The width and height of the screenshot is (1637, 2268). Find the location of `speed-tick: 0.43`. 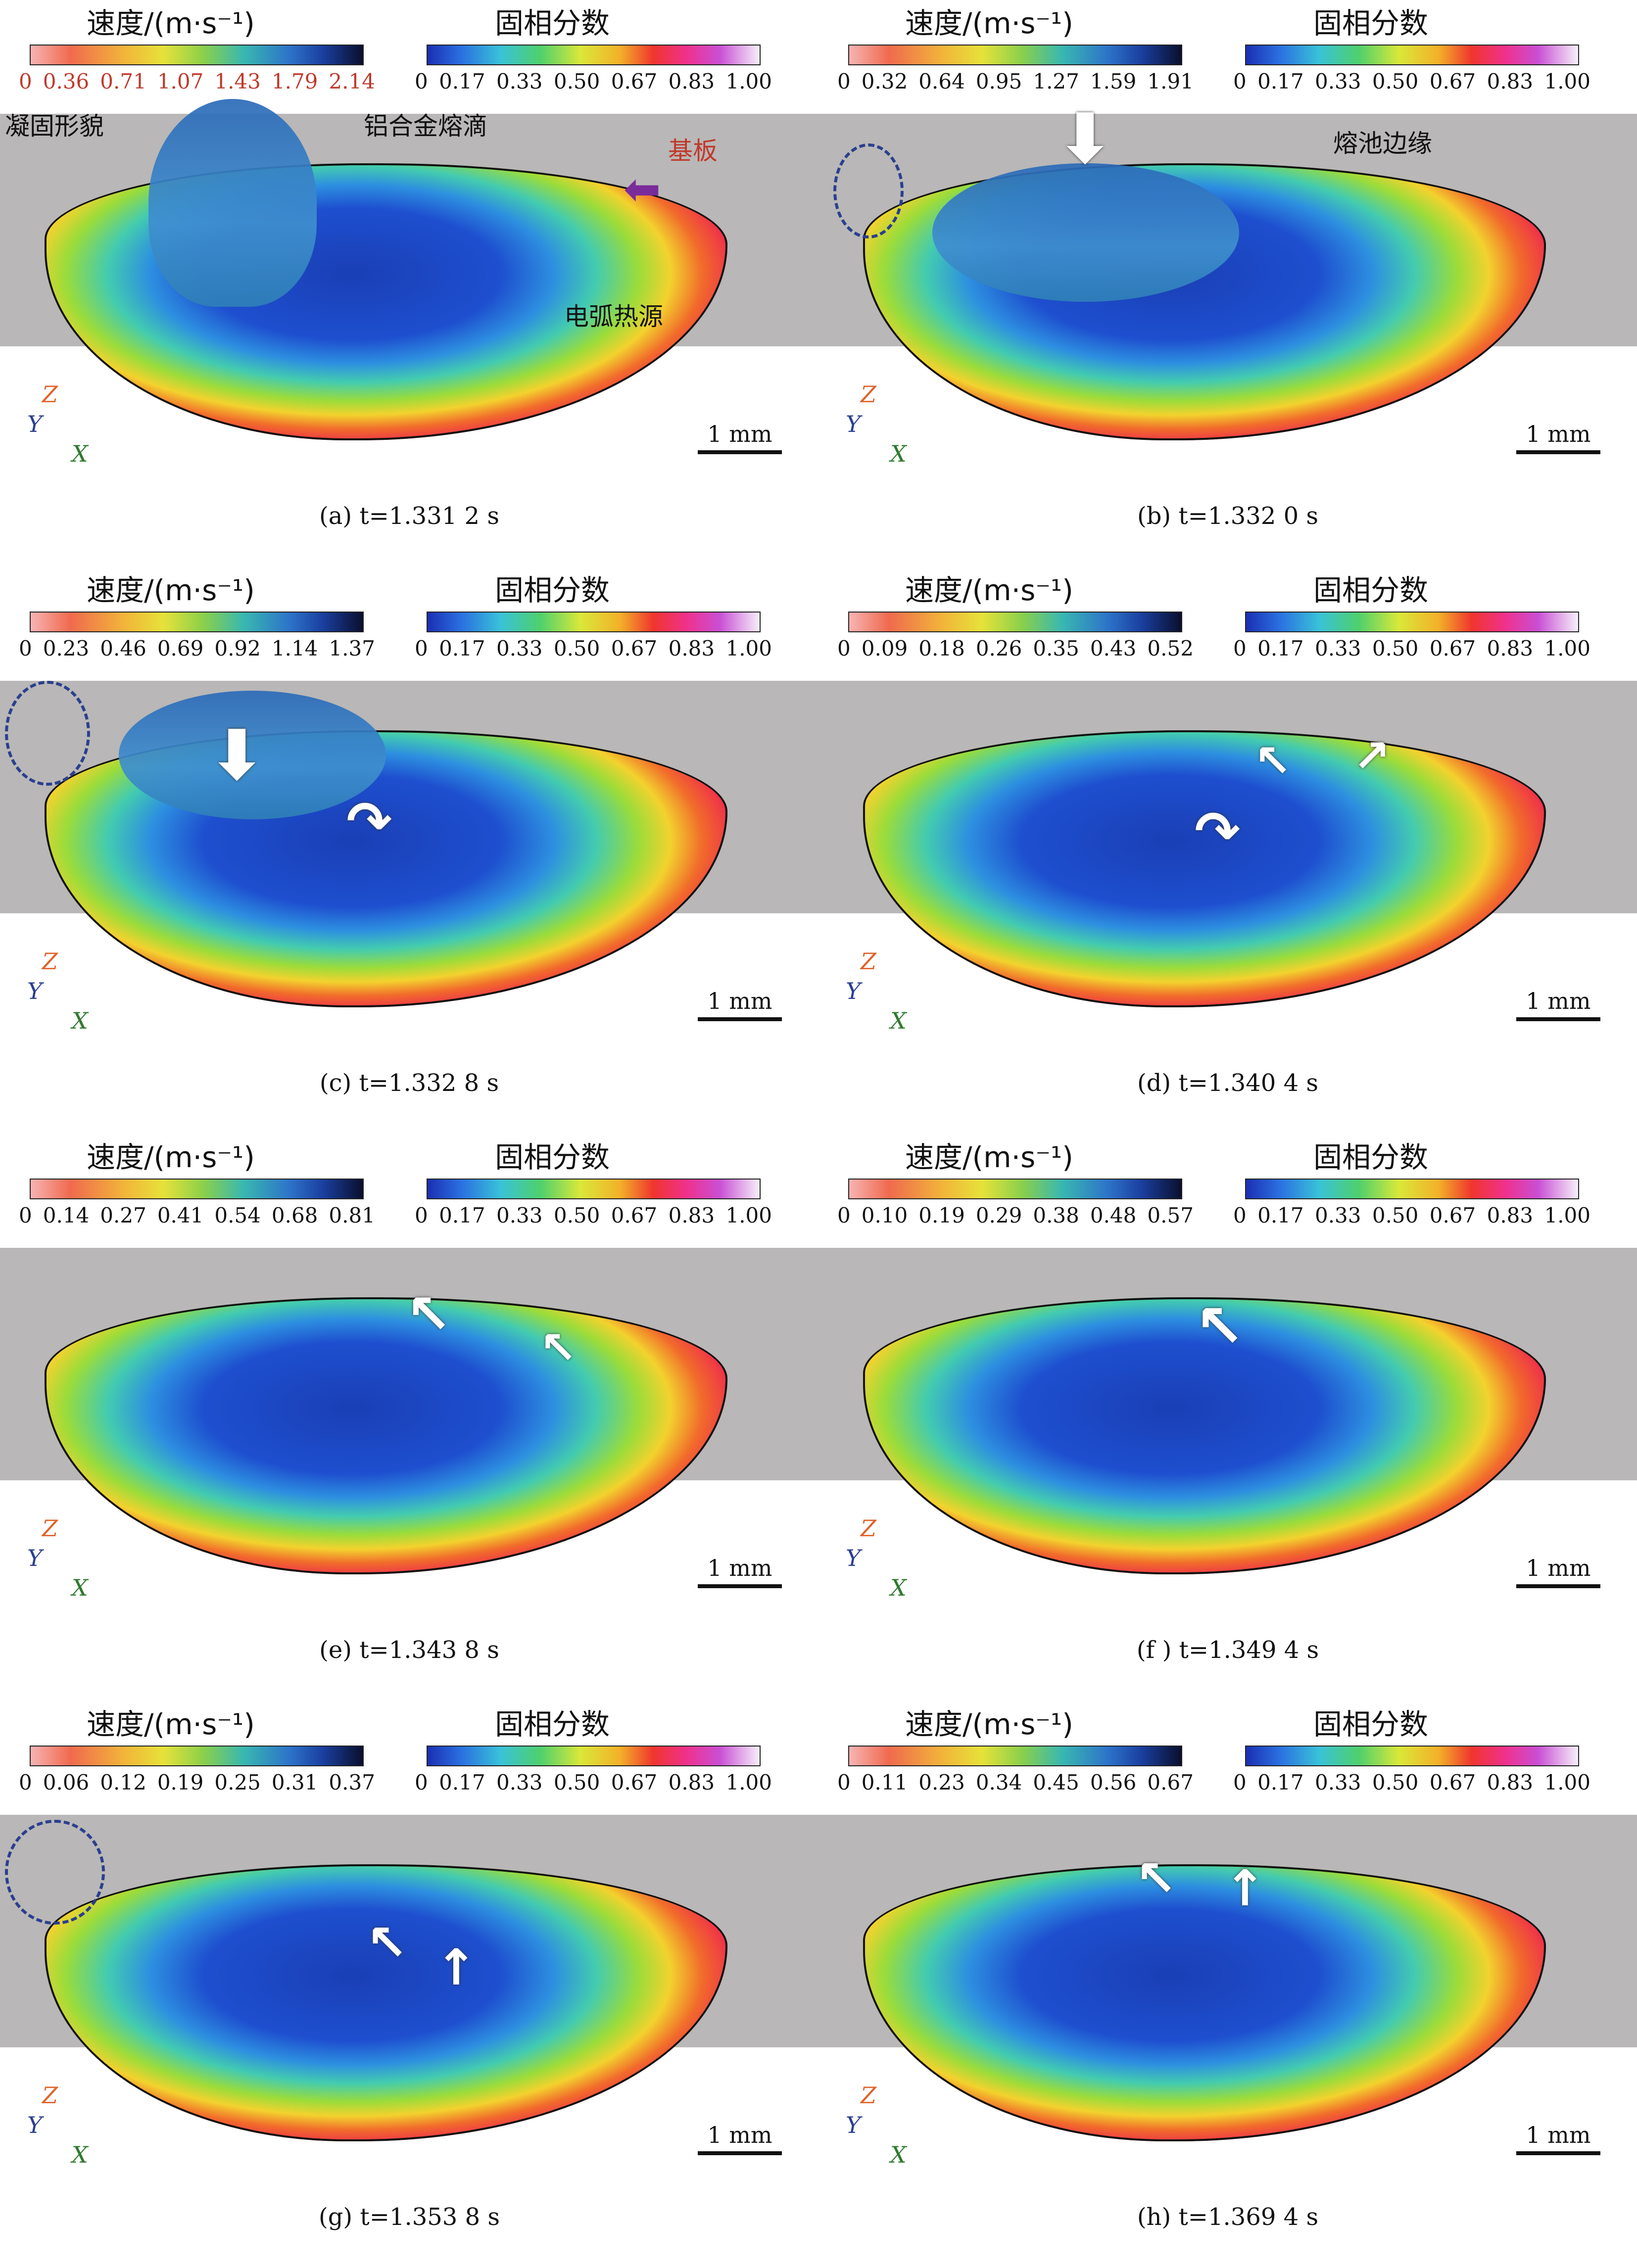

speed-tick: 0.43 is located at coordinates (1113, 649).